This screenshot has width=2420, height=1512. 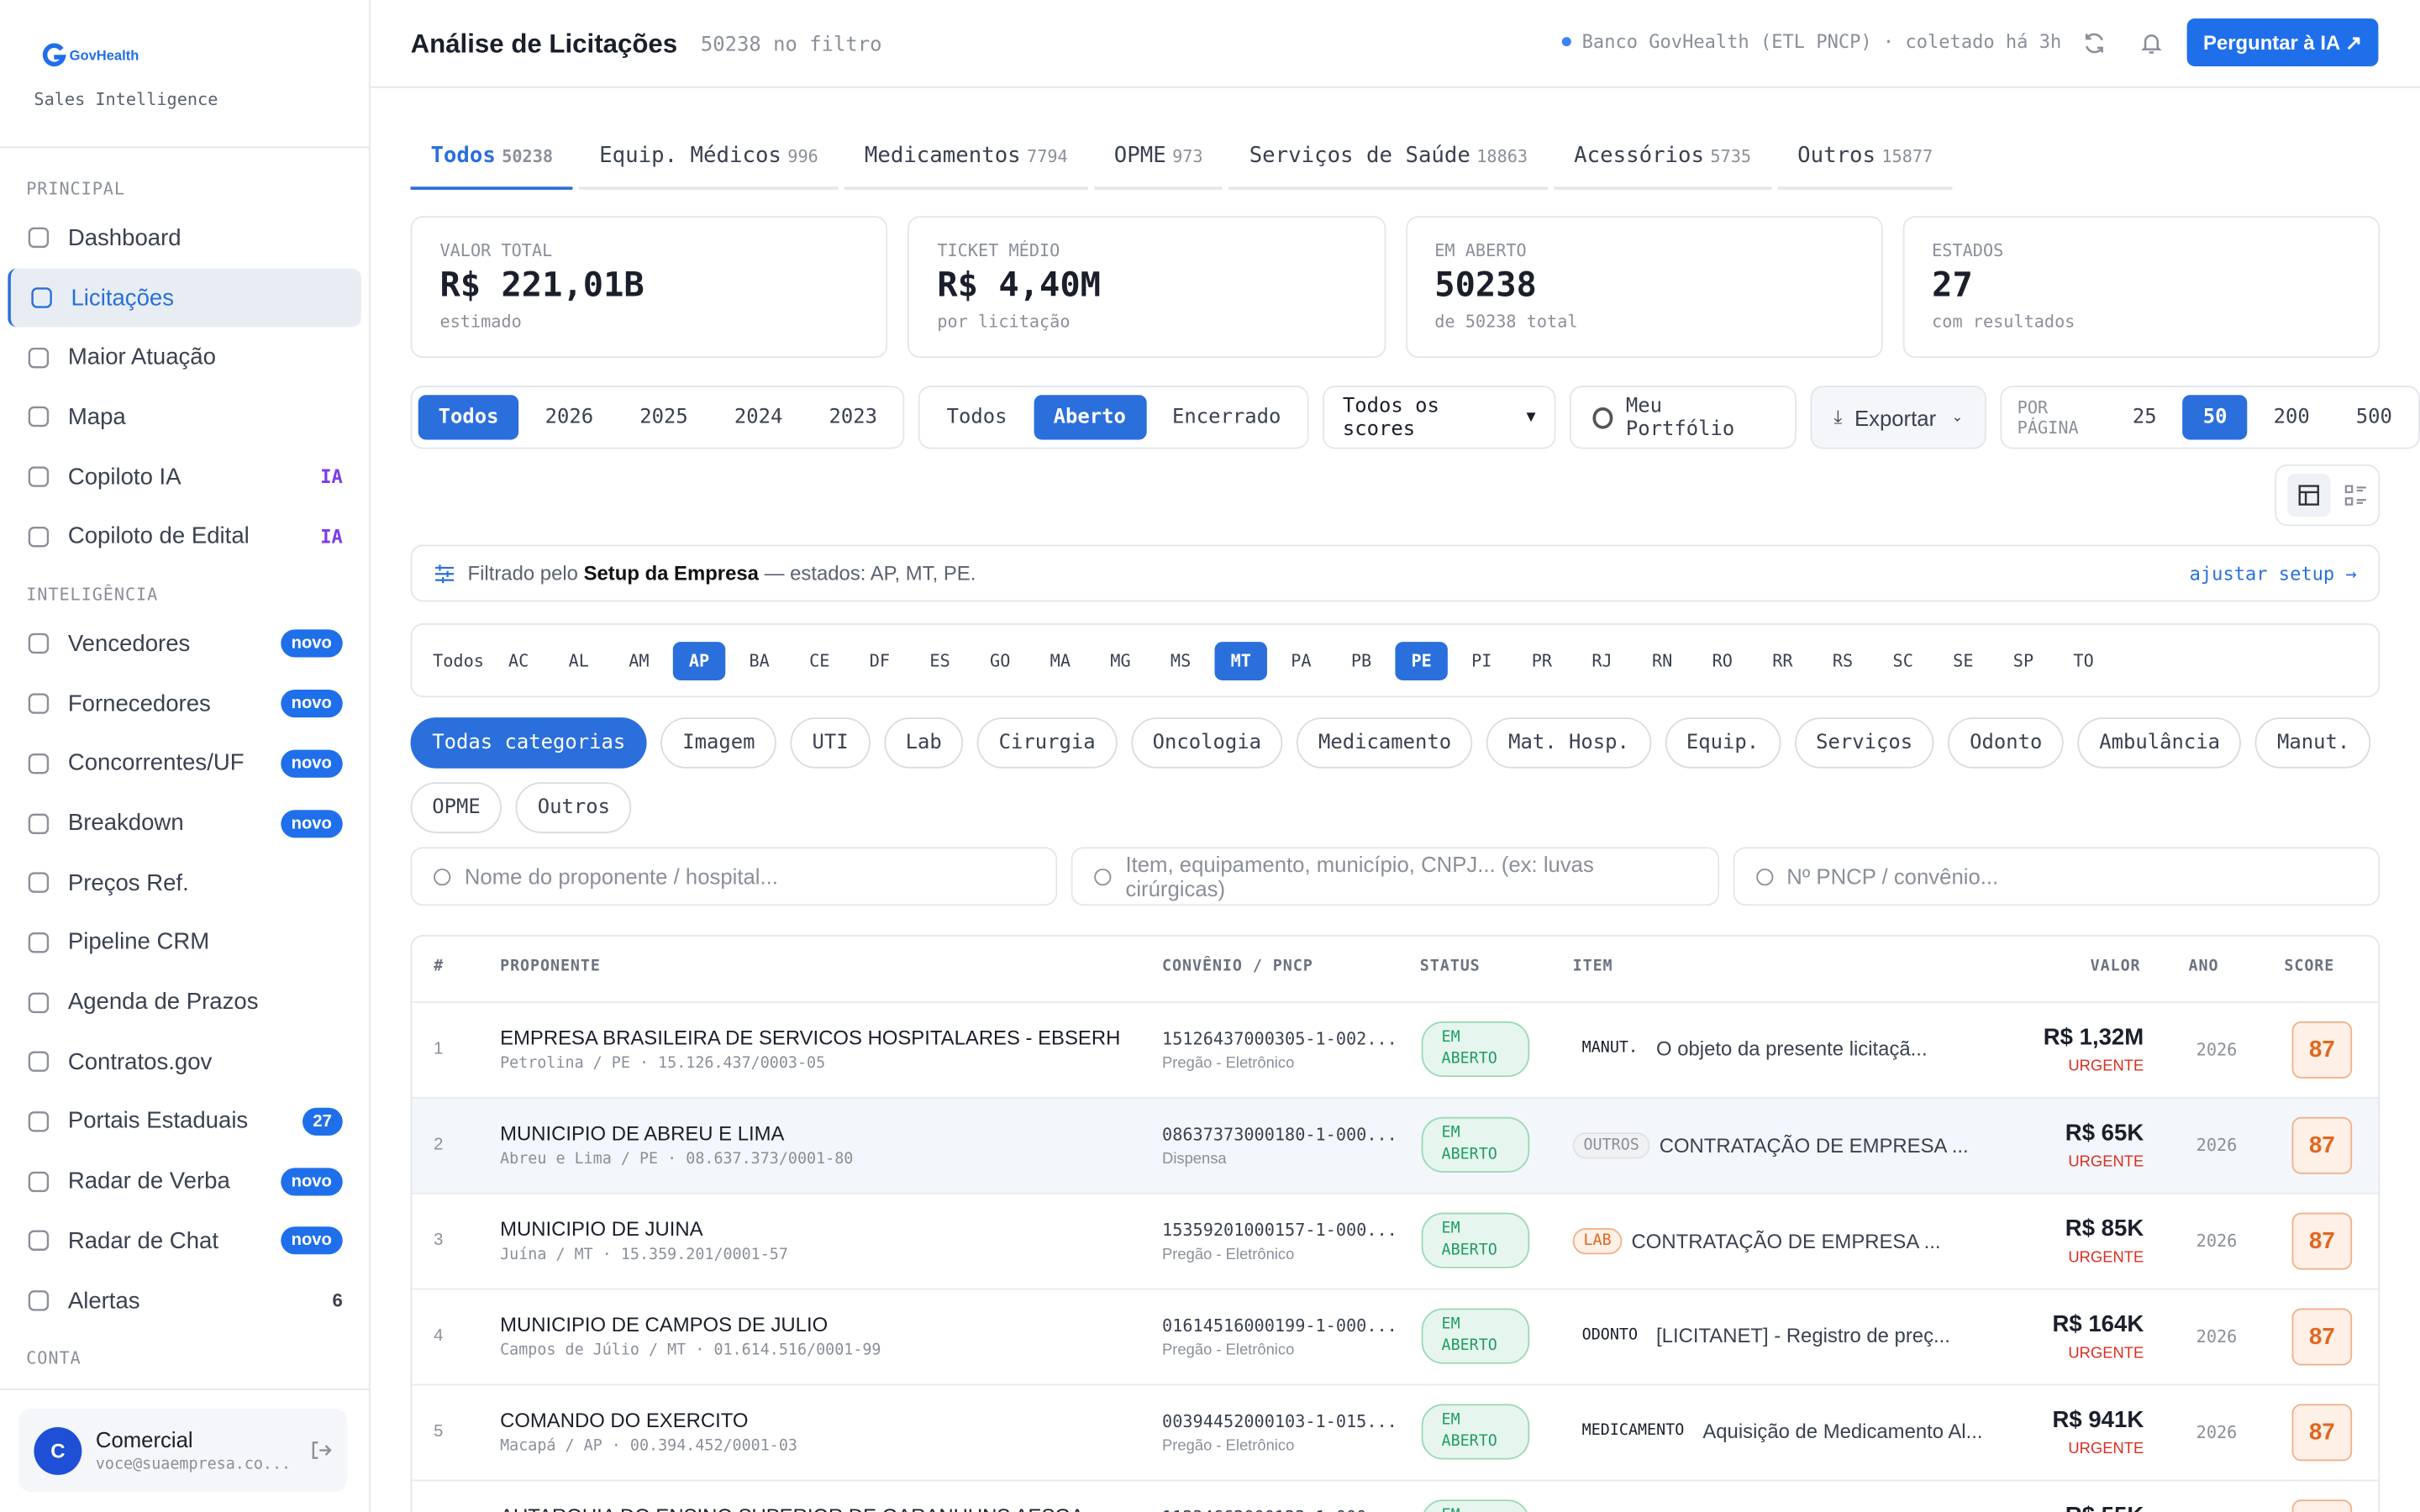 I want to click on tab: Equip. Médicos 996, so click(x=709, y=167).